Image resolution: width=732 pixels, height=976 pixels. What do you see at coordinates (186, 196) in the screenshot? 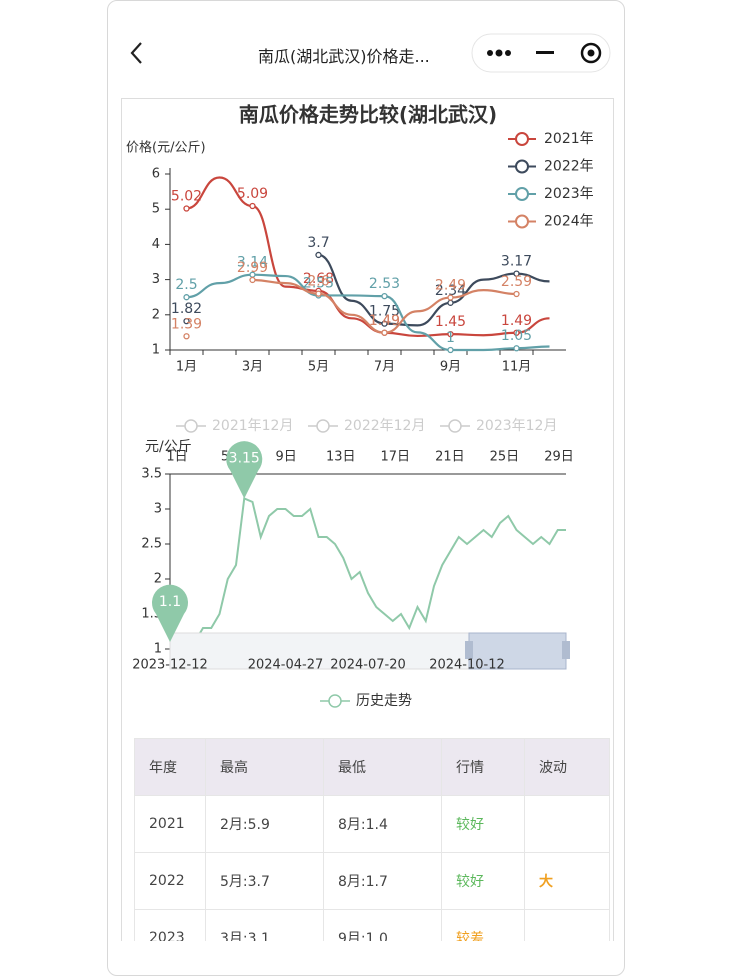
I see `data-label: 5.02` at bounding box center [186, 196].